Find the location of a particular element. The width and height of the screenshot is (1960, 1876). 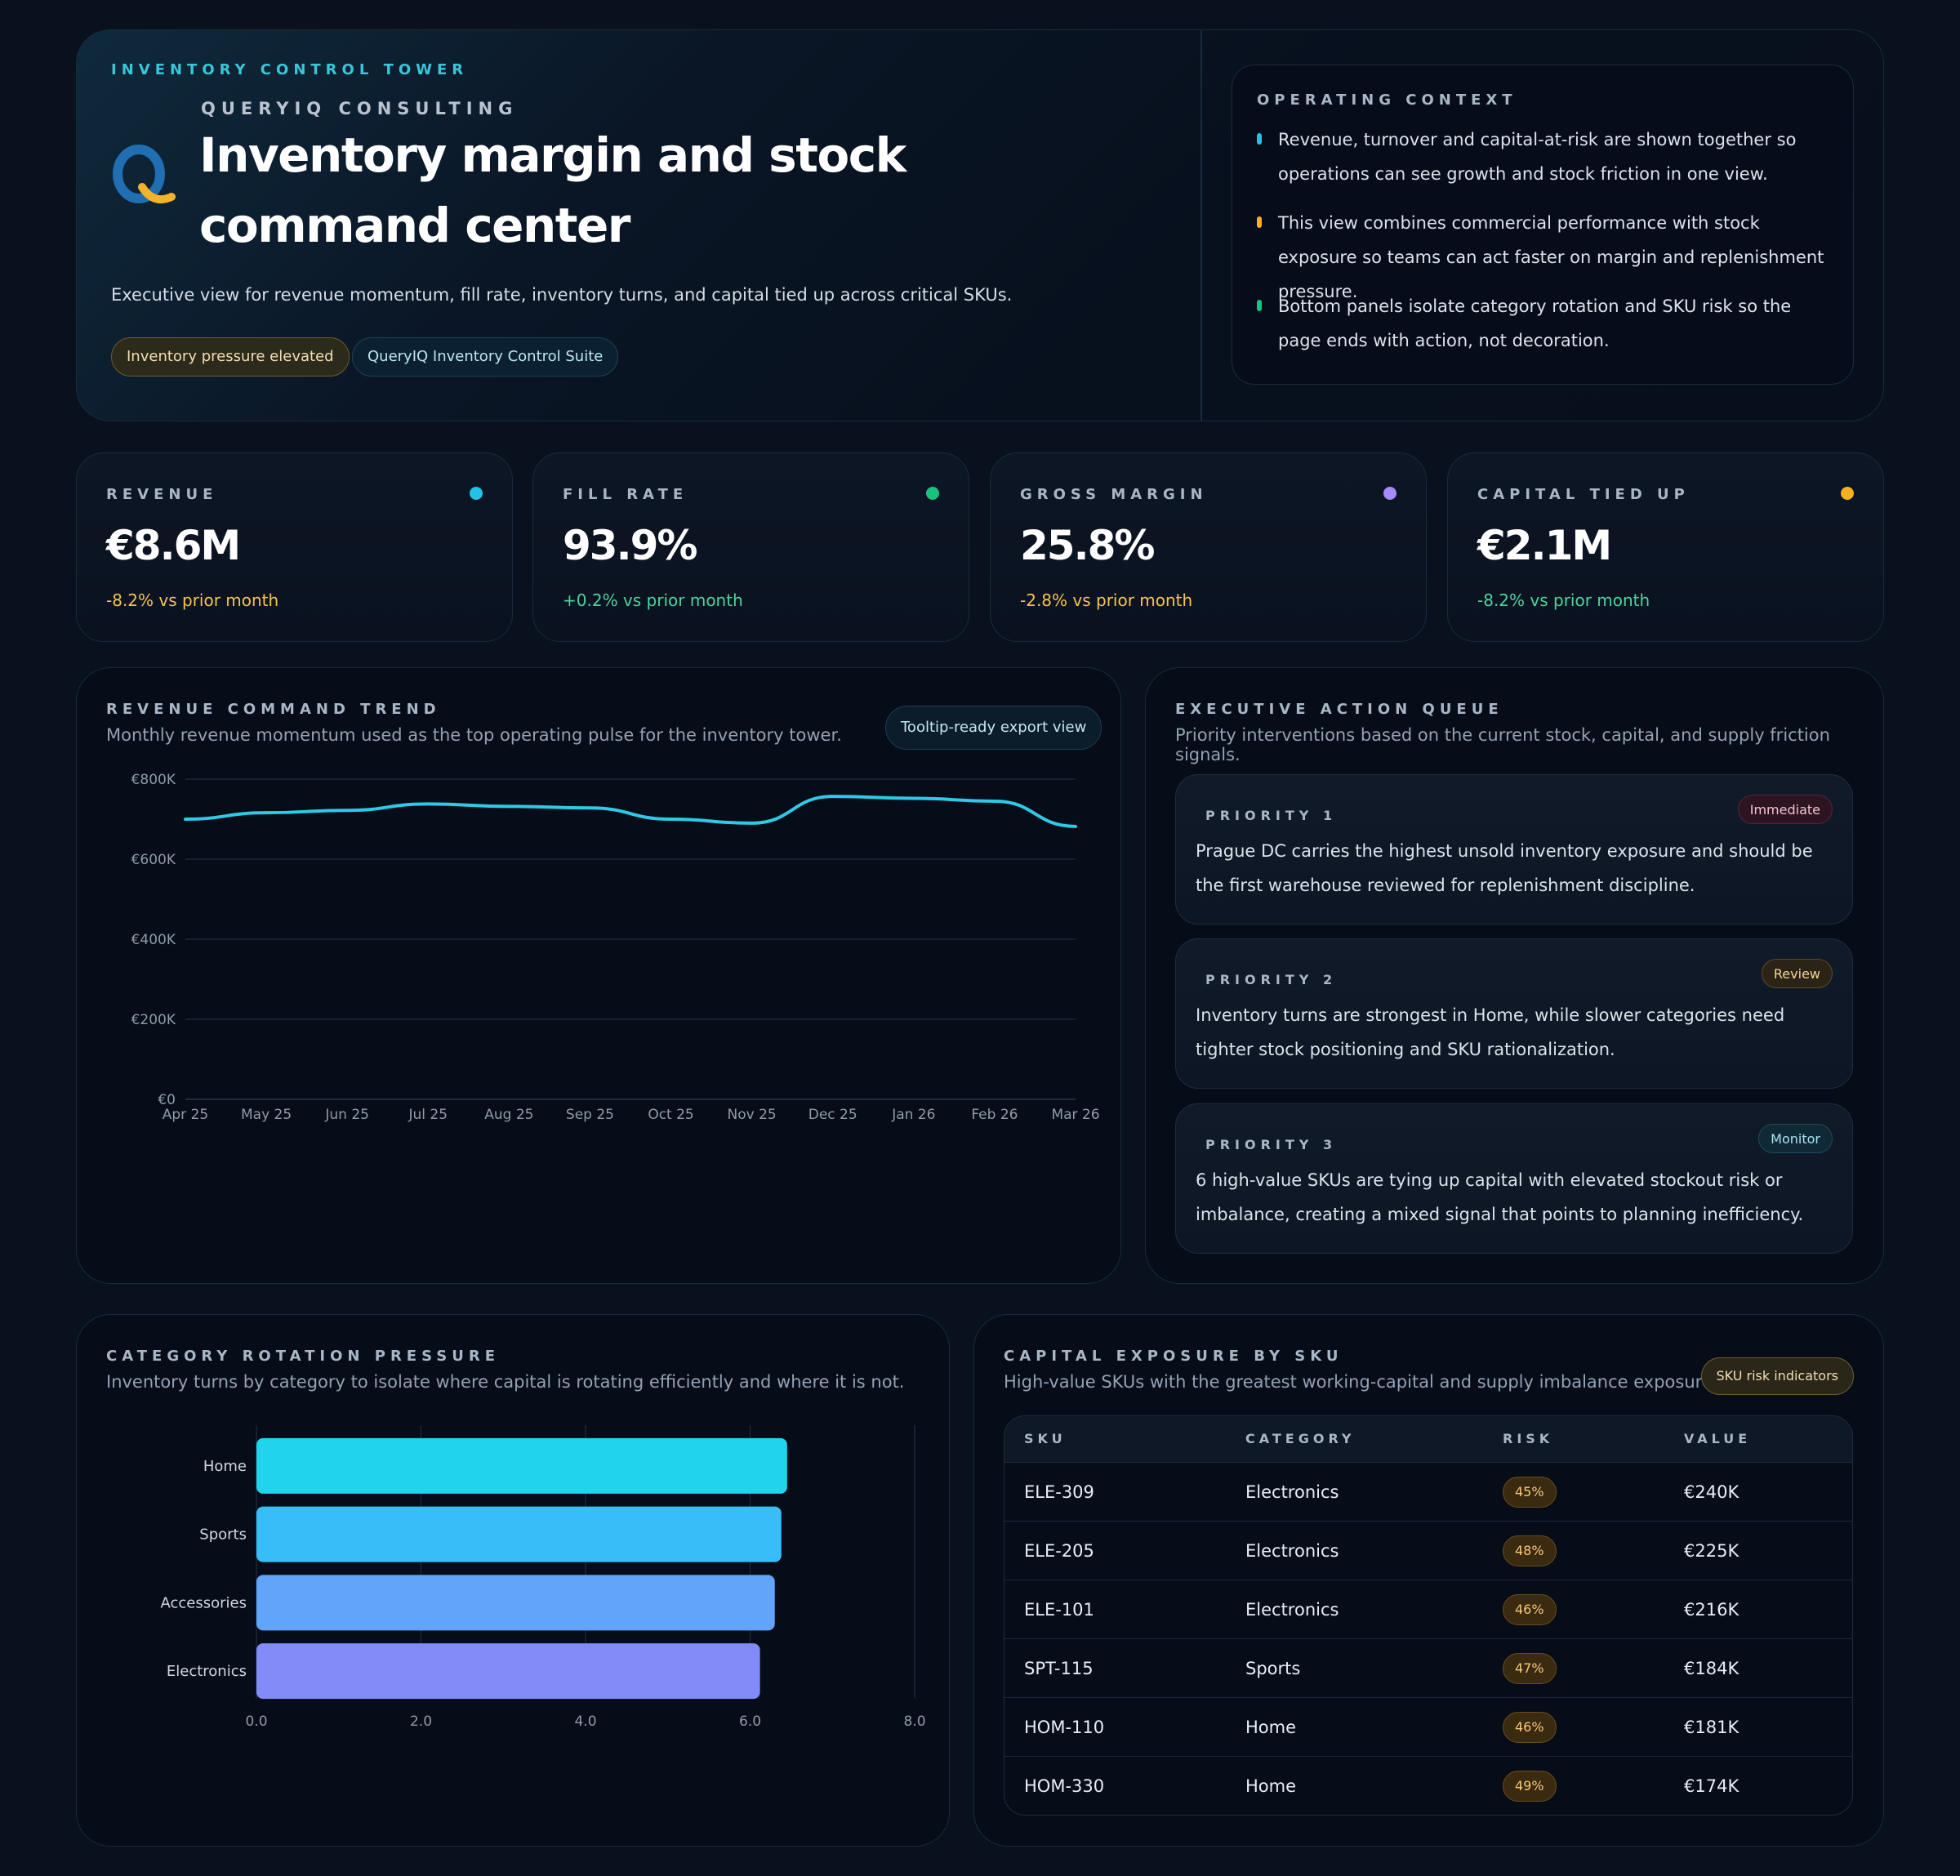

trend-kicker: REVENUE COMMAND TREND is located at coordinates (273, 709).